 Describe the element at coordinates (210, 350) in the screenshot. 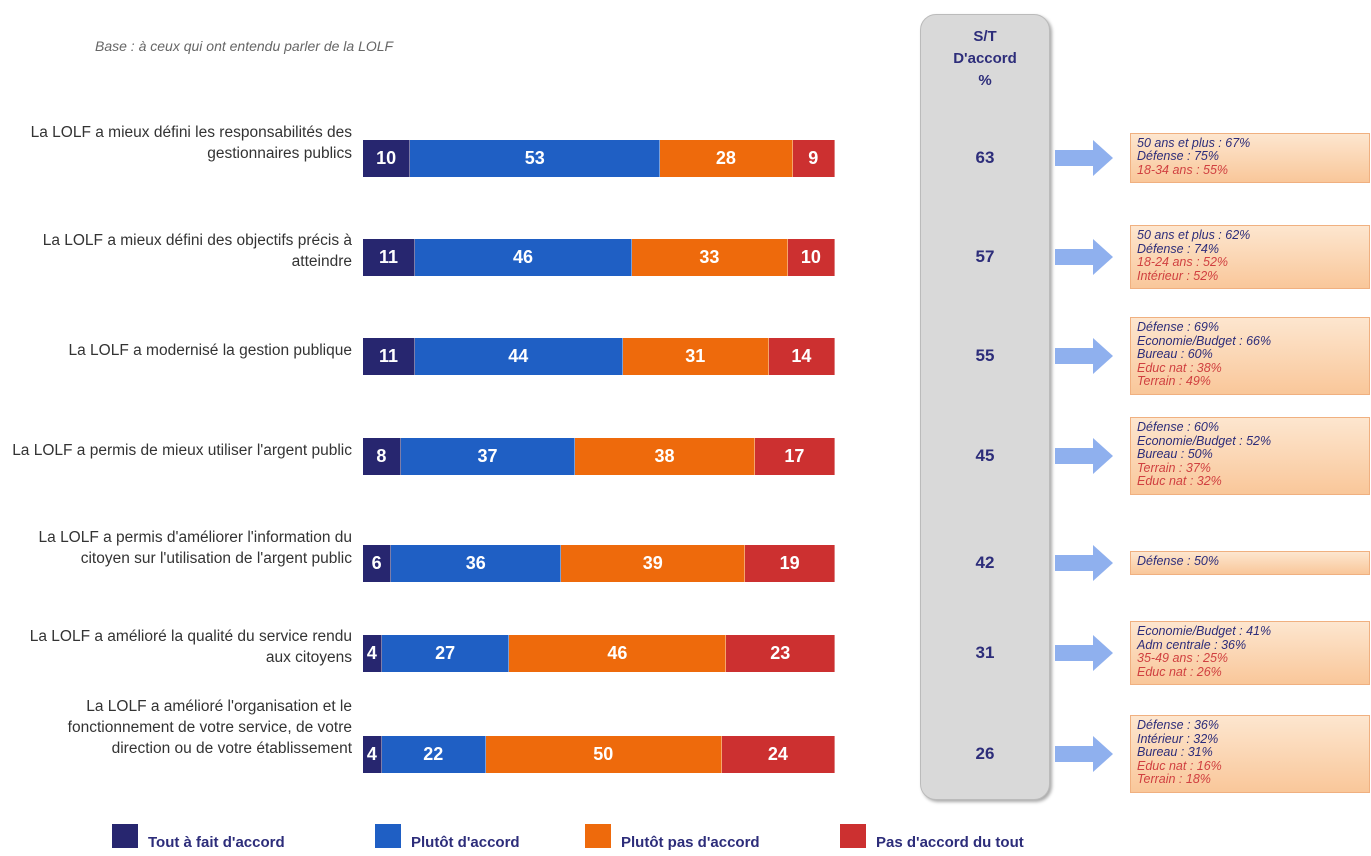

I see `category-label: La LOLF a modernisé la gestion publique` at that location.